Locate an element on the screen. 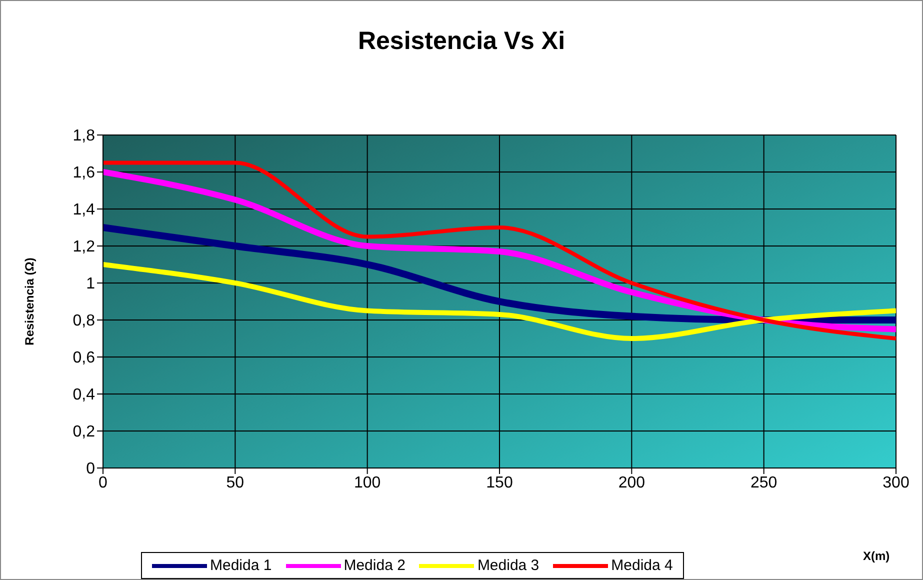 The height and width of the screenshot is (580, 923). x-tick-label: 100 is located at coordinates (367, 483).